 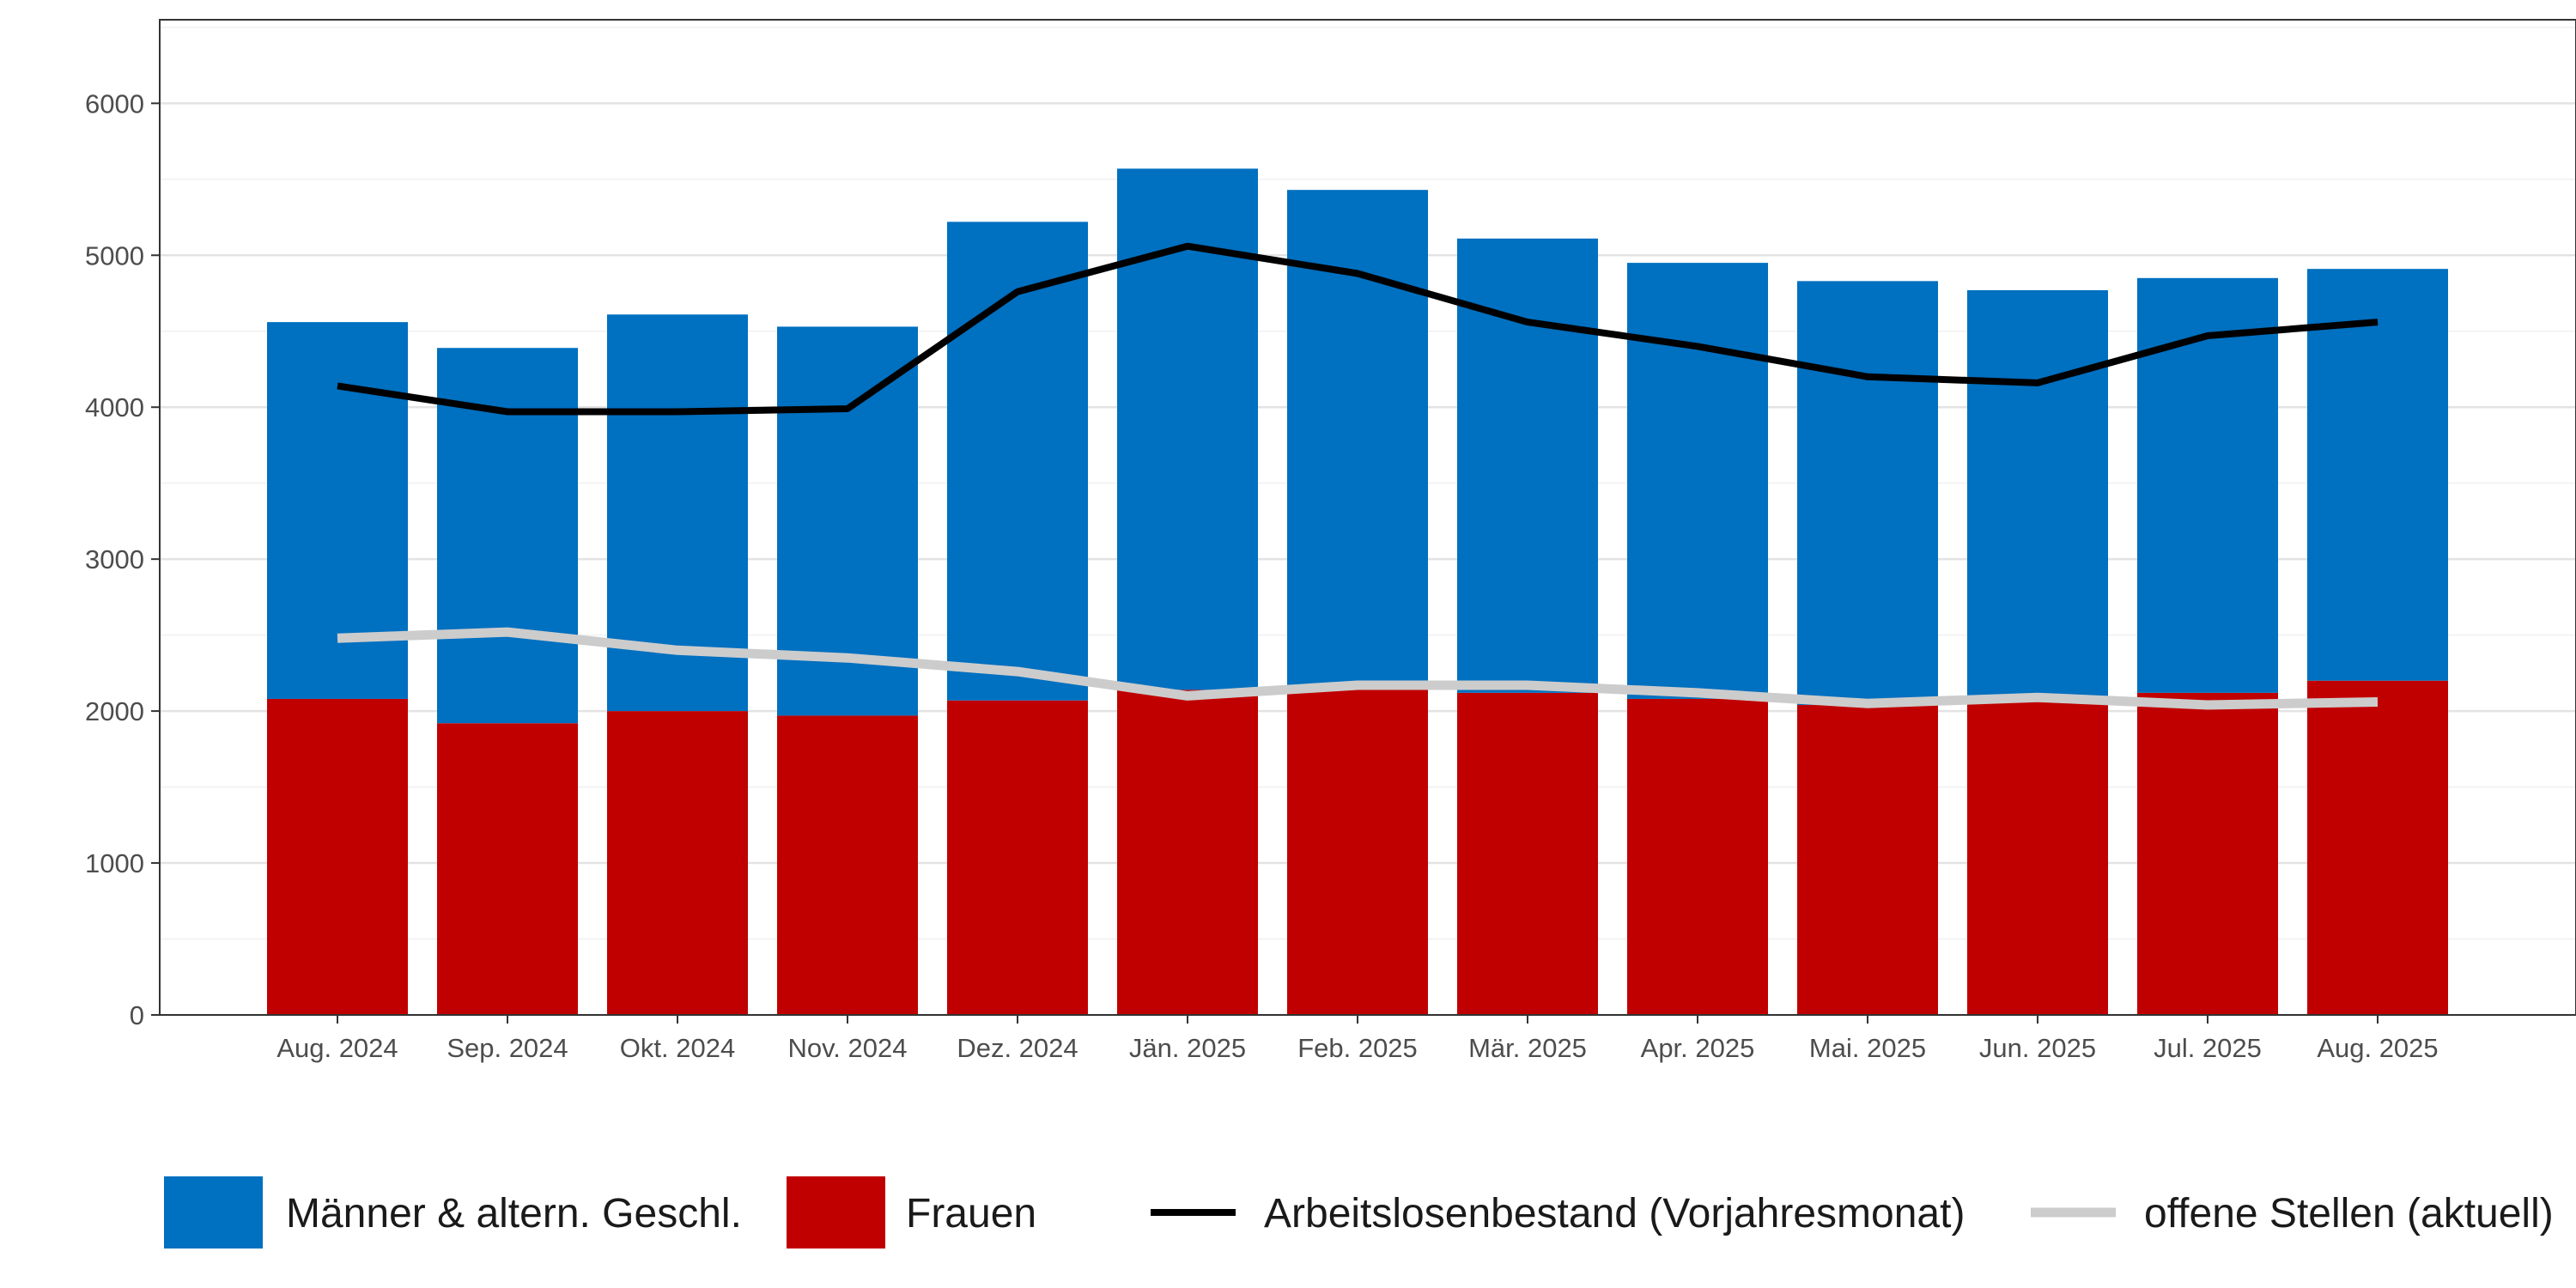 What do you see at coordinates (114, 711) in the screenshot?
I see `y-tick-label: 2000` at bounding box center [114, 711].